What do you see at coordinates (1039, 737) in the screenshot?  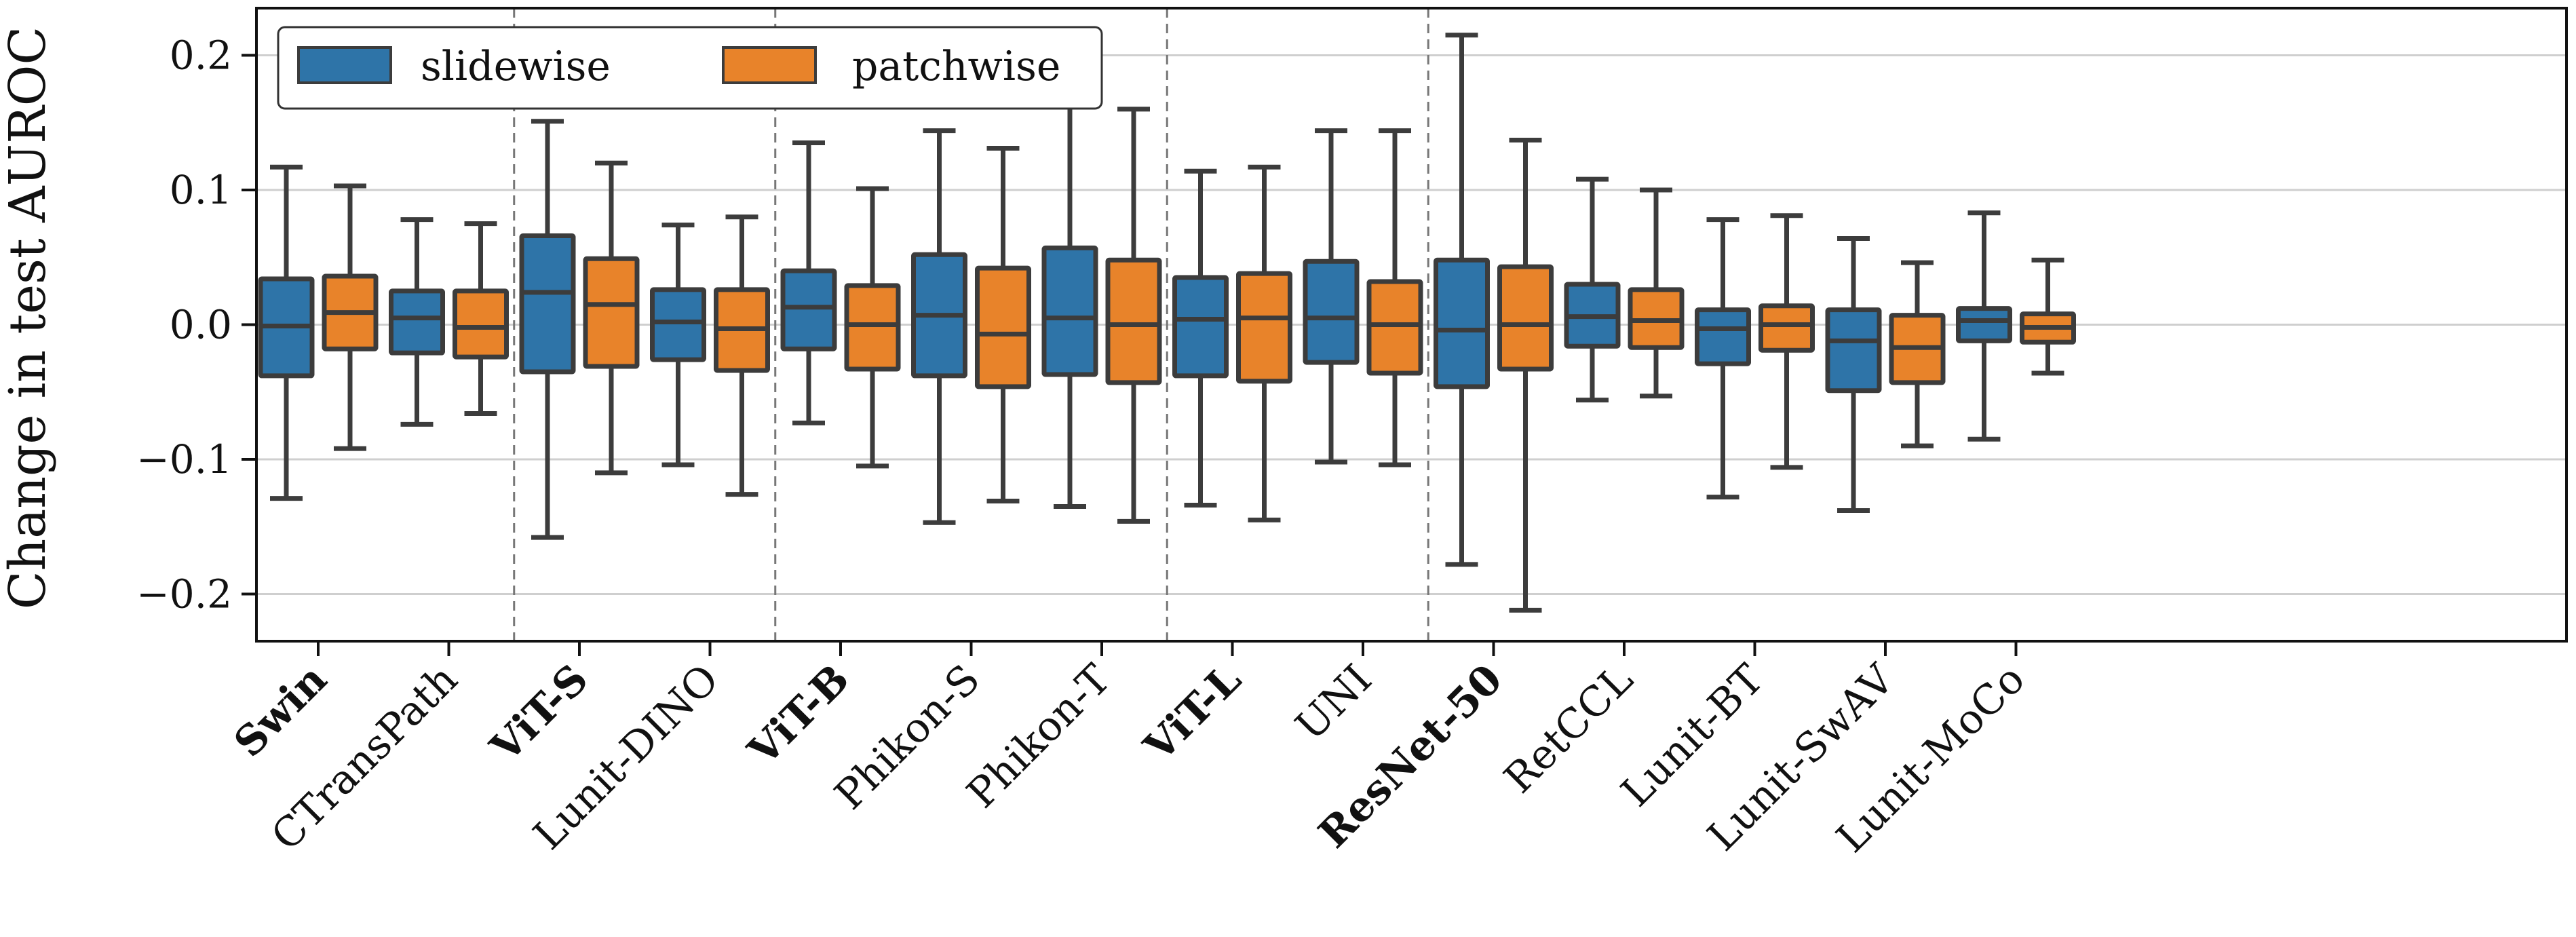 I see `x-tick-label: Phikon-T` at bounding box center [1039, 737].